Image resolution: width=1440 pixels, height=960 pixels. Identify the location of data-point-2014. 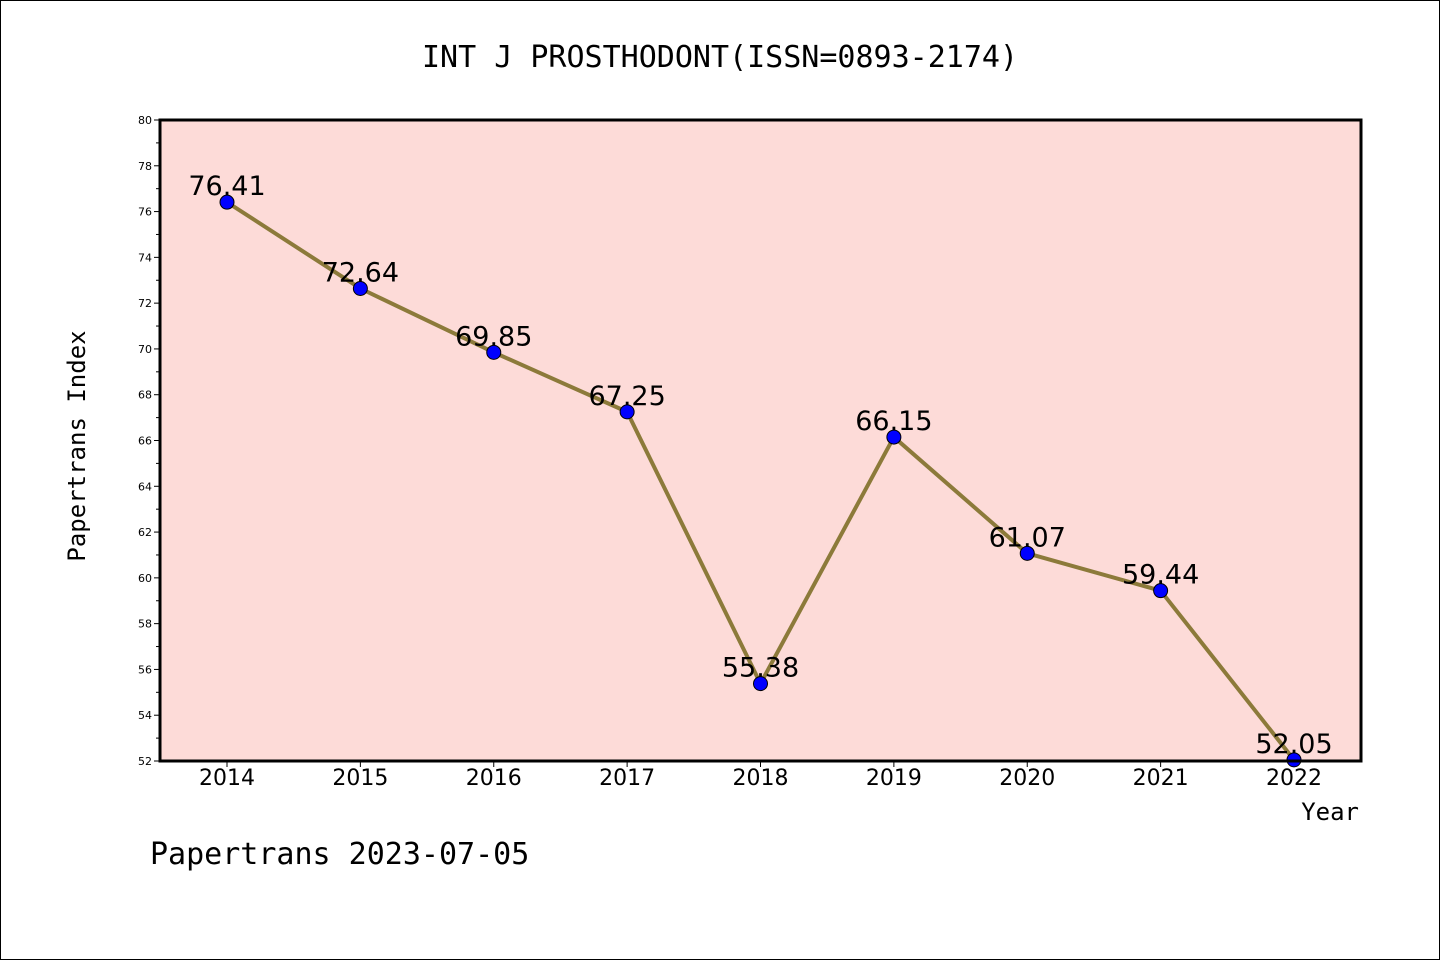
(227, 202).